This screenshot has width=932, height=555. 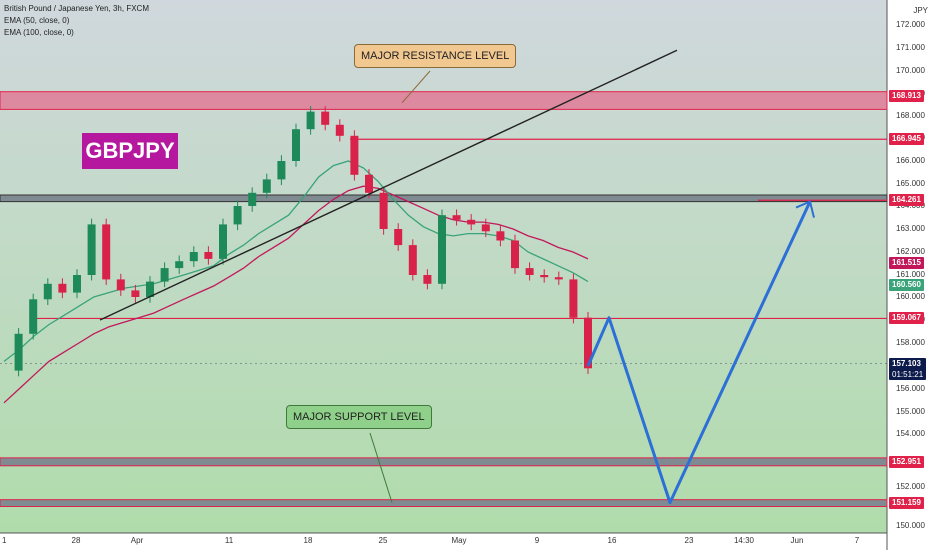 I want to click on resistance-callout-text: MAJOR RESISTANCE LEVEL, so click(x=435, y=56).